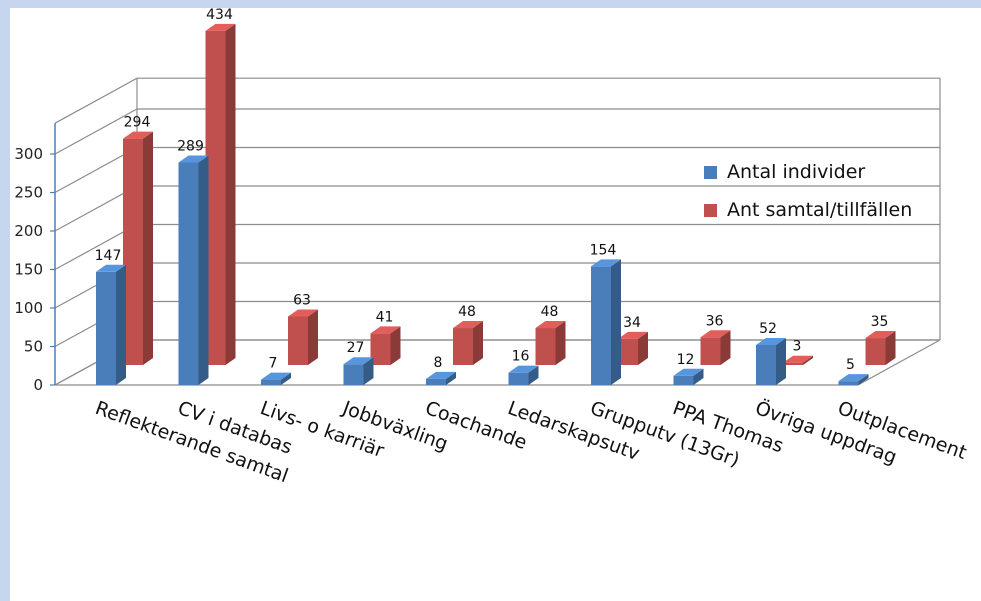  What do you see at coordinates (819, 210) in the screenshot?
I see `legend-label: Ant samtal/tillfällen` at bounding box center [819, 210].